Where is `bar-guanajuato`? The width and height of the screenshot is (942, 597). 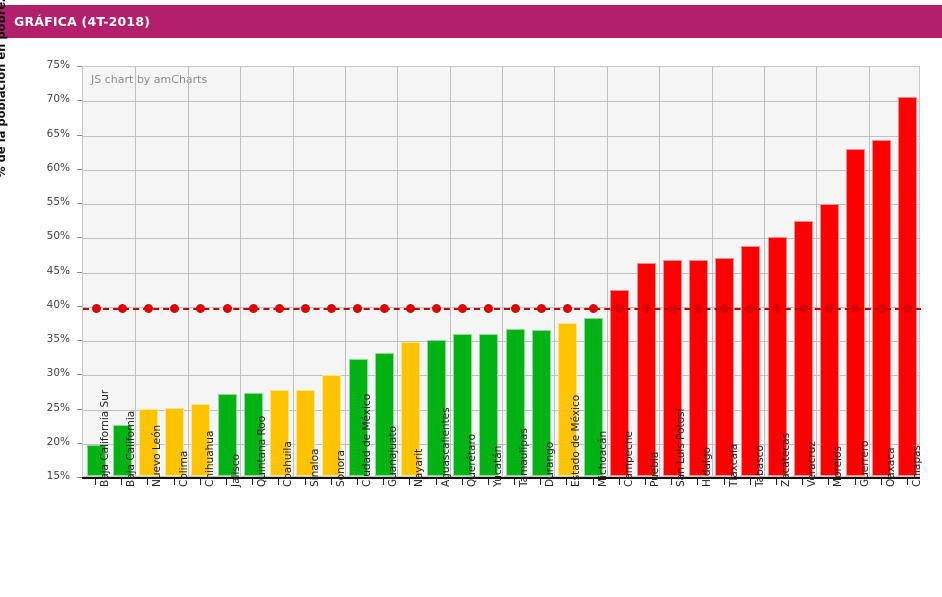 bar-guanajuato is located at coordinates (384, 414).